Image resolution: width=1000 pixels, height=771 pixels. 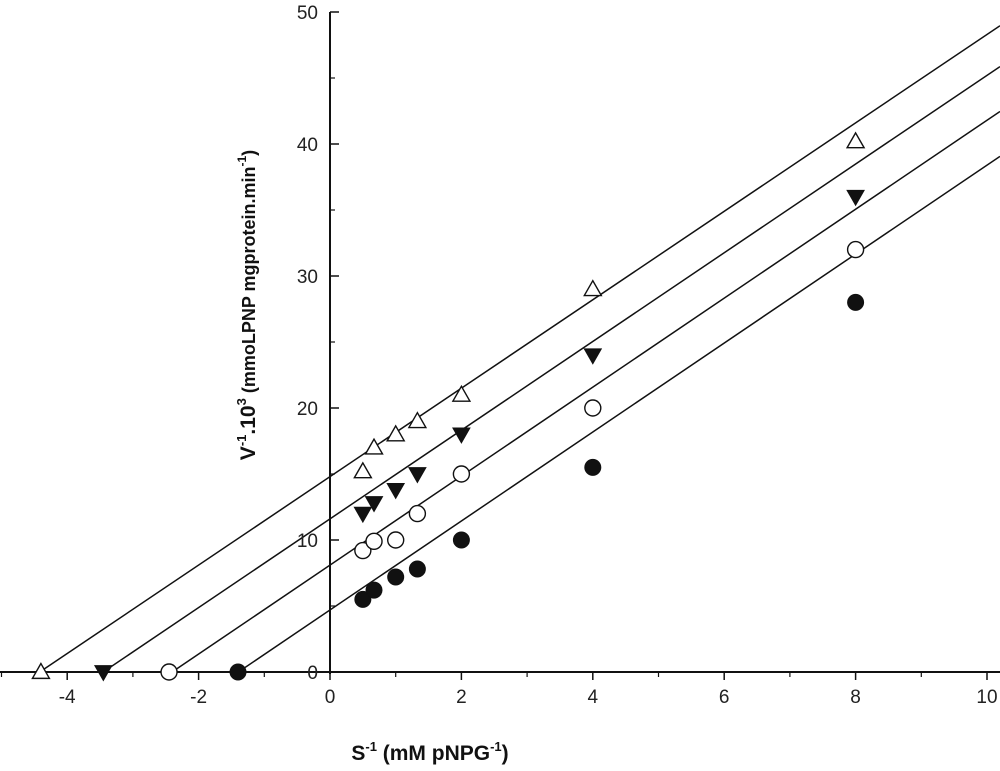 I want to click on x-tick-label: 6, so click(x=724, y=697).